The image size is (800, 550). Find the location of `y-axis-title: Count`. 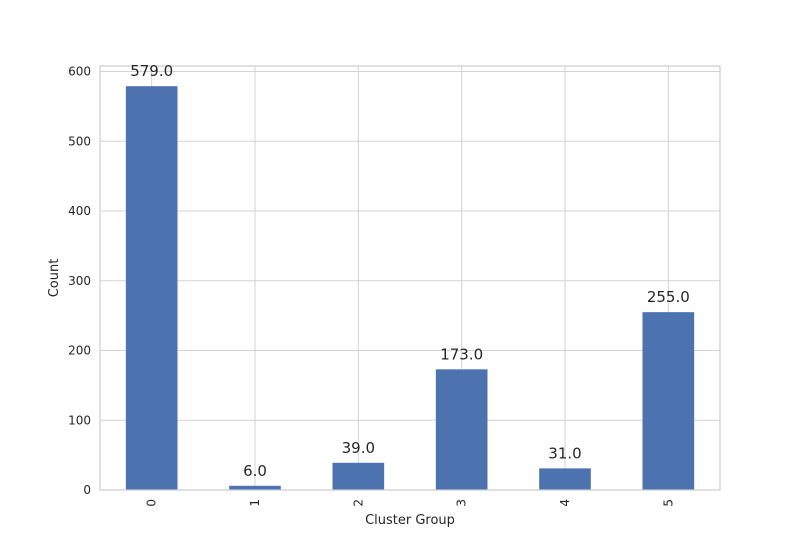

y-axis-title: Count is located at coordinates (54, 278).